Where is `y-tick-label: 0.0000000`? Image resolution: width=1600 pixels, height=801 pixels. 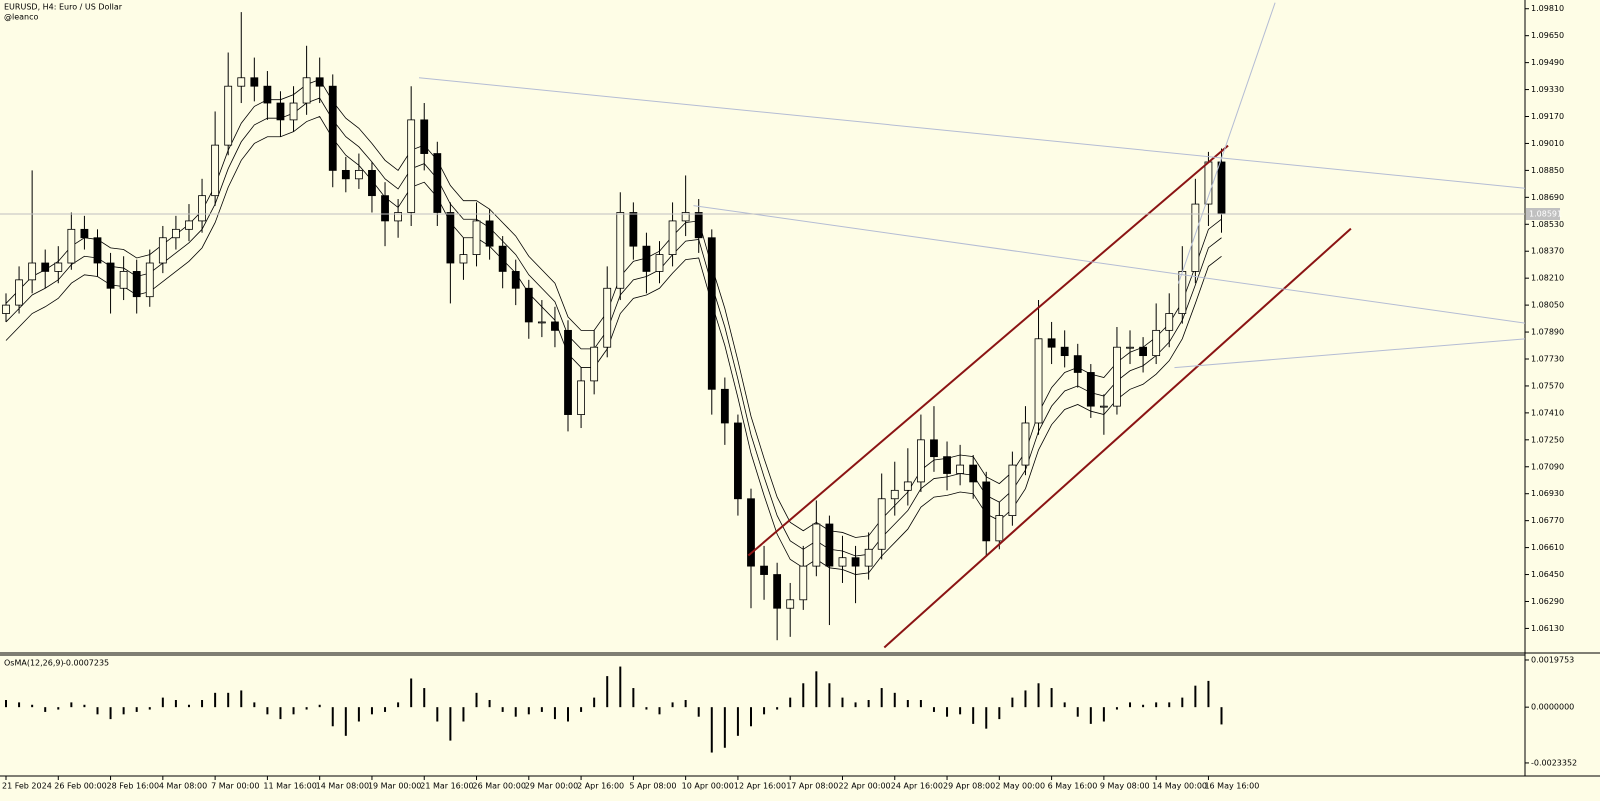
y-tick-label: 0.0000000 is located at coordinates (1552, 707).